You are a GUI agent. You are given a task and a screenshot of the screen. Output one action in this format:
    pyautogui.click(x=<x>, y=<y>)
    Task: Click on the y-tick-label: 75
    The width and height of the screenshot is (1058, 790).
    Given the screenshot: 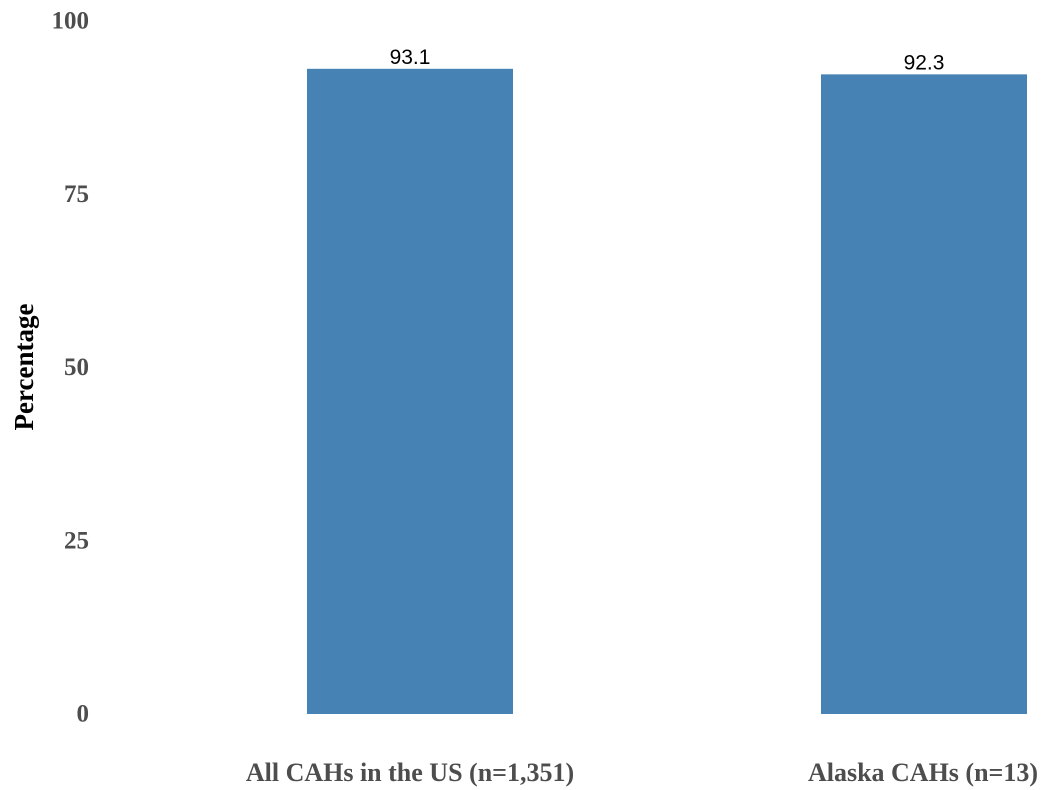 What is the action you would take?
    pyautogui.click(x=76, y=194)
    